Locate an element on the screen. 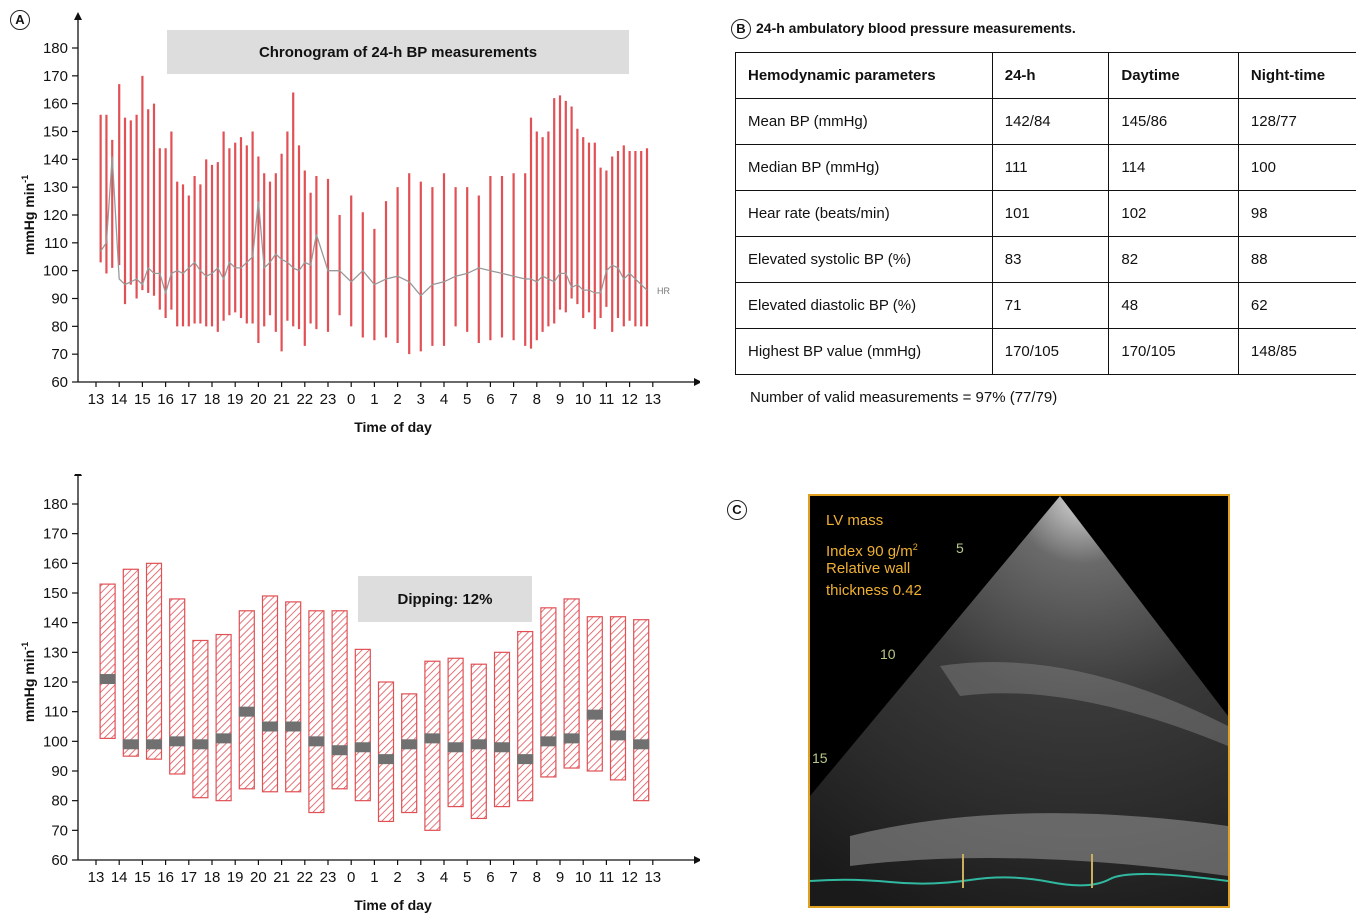  x-tick-label: 3 is located at coordinates (421, 399).